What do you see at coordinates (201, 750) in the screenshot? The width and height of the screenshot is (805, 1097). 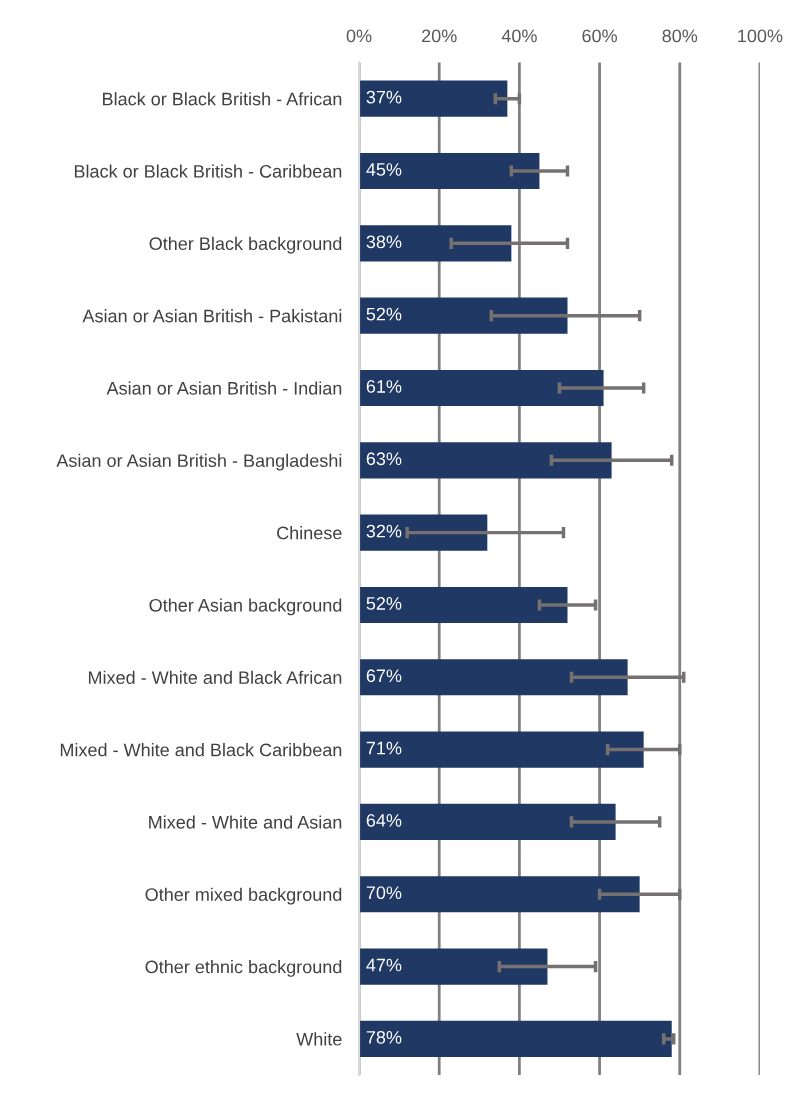 I see `y-tick-label: Mixed - White and Black Caribbean` at bounding box center [201, 750].